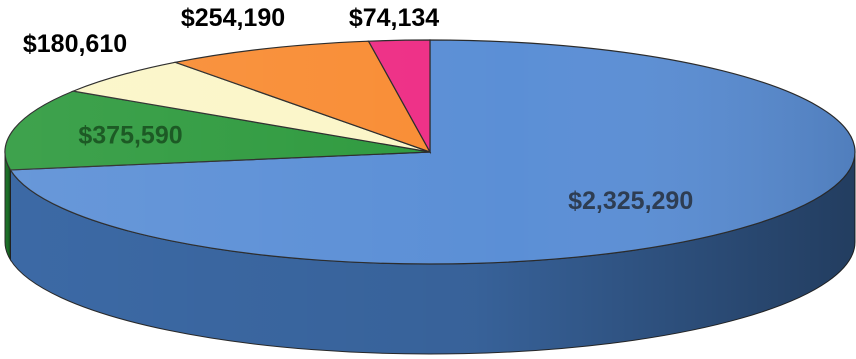 The image size is (856, 359). What do you see at coordinates (75, 44) in the screenshot?
I see `pie-slice-label-2: $180,610` at bounding box center [75, 44].